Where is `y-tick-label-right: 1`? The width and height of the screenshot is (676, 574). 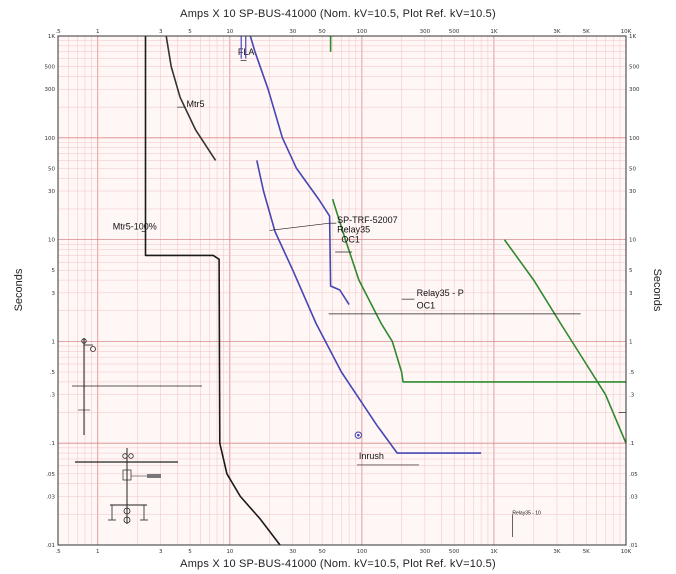
y-tick-label-right: 1 is located at coordinates (631, 342).